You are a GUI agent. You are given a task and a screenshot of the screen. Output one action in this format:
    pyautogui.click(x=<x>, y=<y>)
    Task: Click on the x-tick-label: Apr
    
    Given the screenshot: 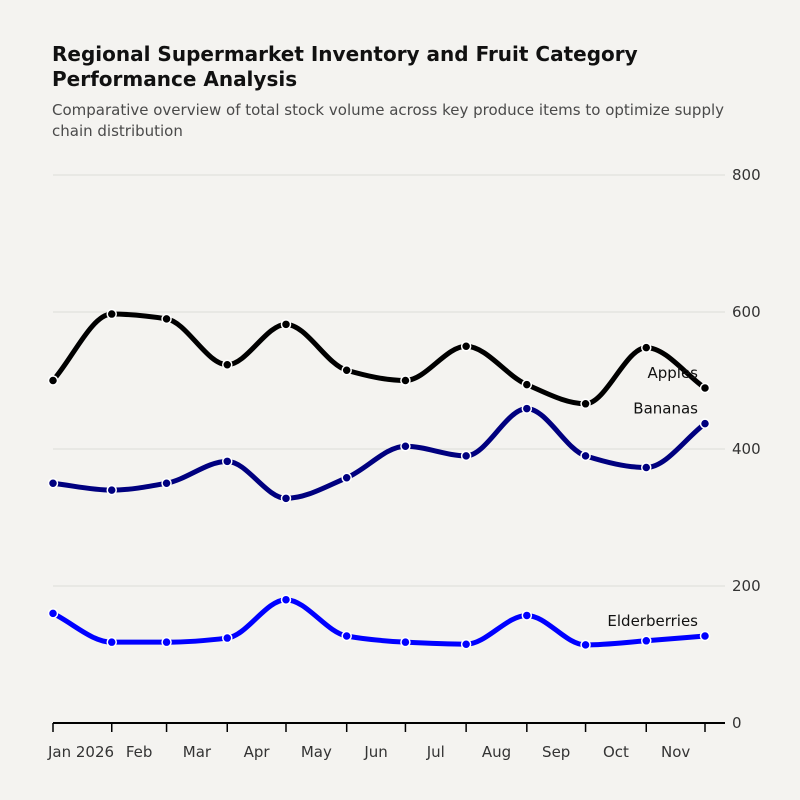 What is the action you would take?
    pyautogui.click(x=257, y=752)
    